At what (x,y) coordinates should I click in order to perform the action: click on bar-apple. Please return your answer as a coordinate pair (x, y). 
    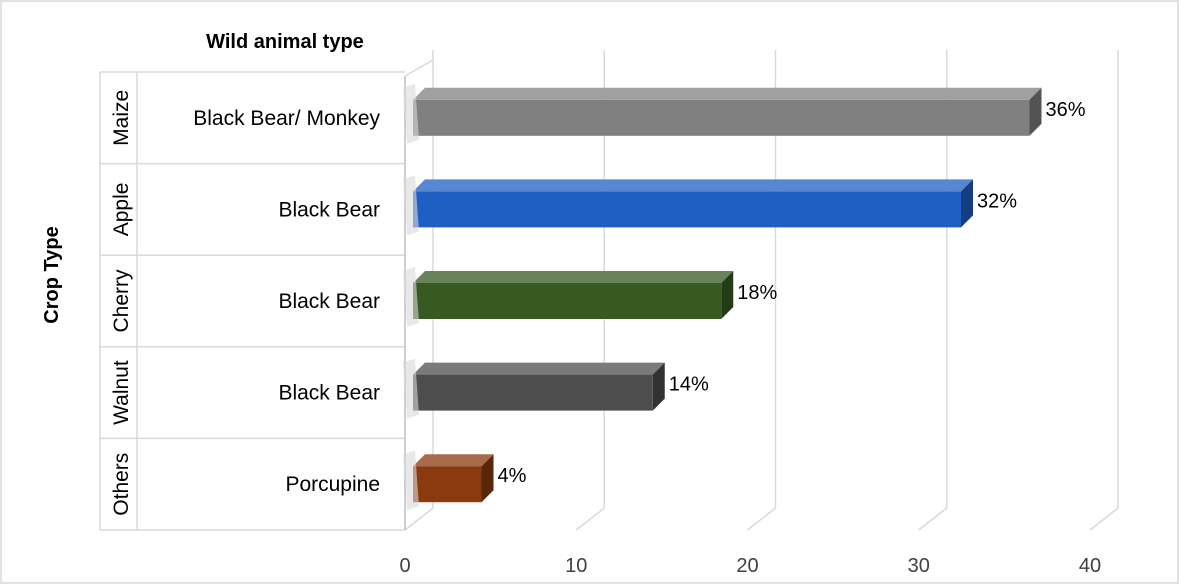
    Looking at the image, I should click on (688, 205).